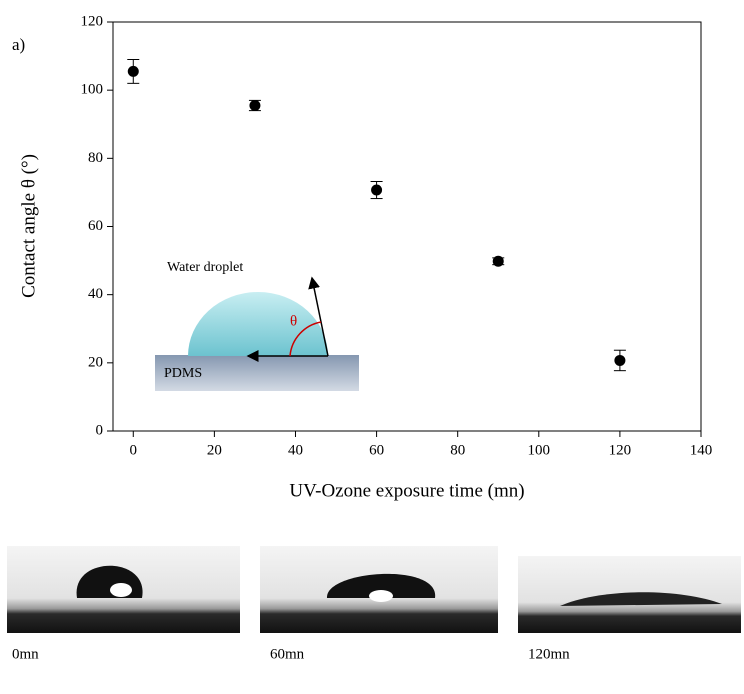 This screenshot has height=694, width=744. What do you see at coordinates (318, 316) in the screenshot?
I see `arrow` at bounding box center [318, 316].